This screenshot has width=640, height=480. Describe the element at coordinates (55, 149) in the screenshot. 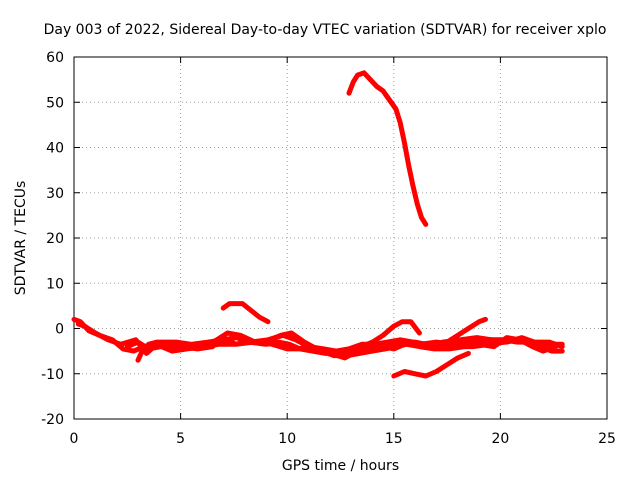

I see `y-tick-label: 40` at that location.